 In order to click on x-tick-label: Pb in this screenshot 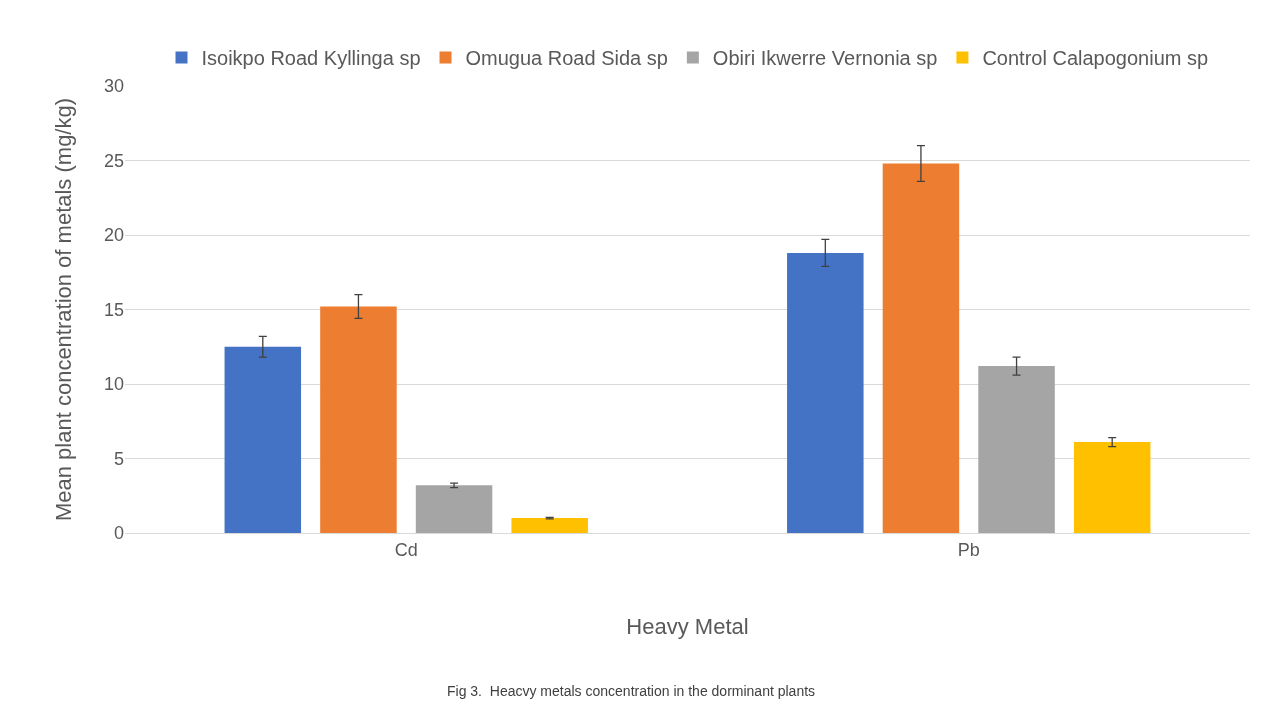, I will do `click(968, 549)`.